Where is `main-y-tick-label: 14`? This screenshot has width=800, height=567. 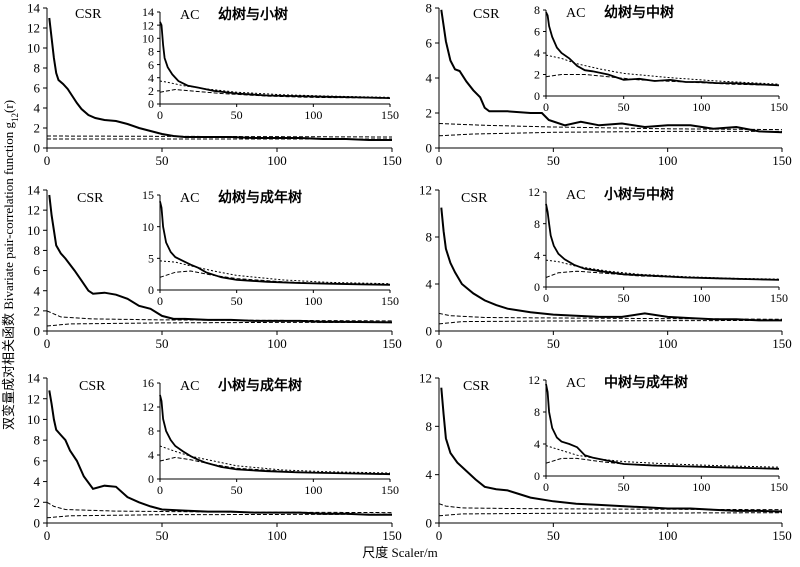
main-y-tick-label: 14 is located at coordinates (34, 378).